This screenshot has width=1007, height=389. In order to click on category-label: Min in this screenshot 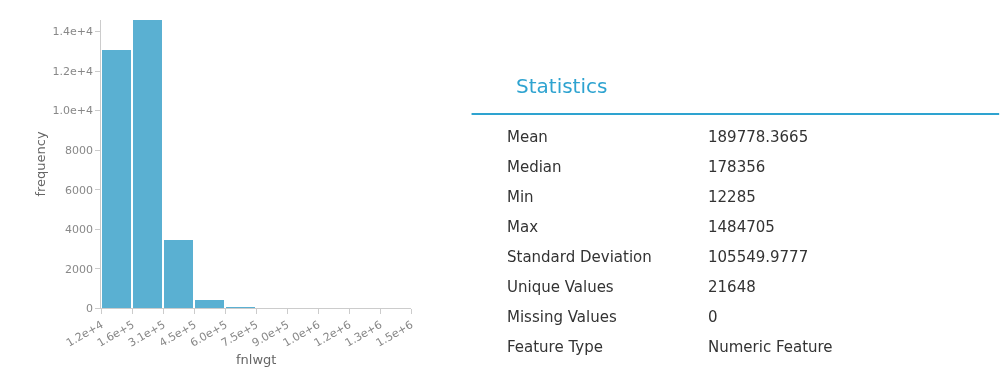, I will do `click(520, 197)`.